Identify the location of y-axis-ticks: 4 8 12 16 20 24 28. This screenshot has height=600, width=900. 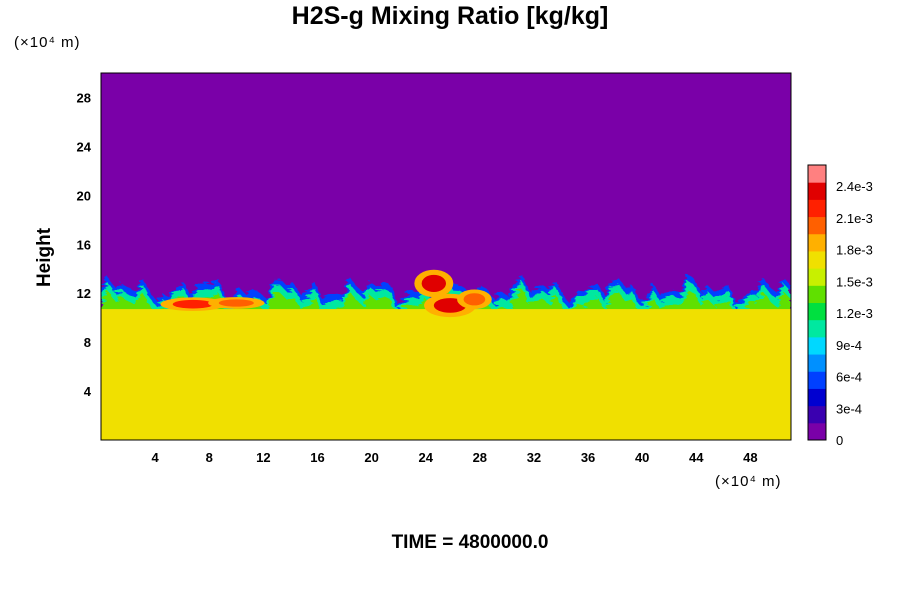
(84, 244).